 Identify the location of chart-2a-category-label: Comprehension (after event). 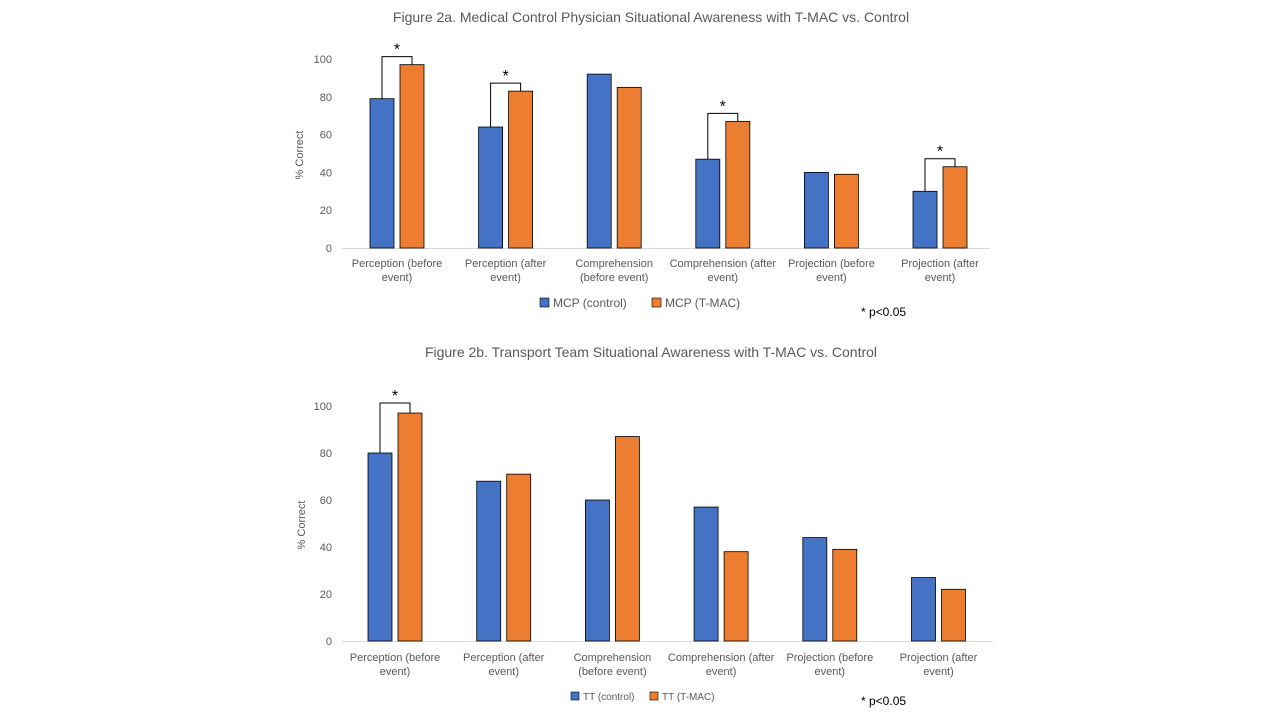
(723, 271).